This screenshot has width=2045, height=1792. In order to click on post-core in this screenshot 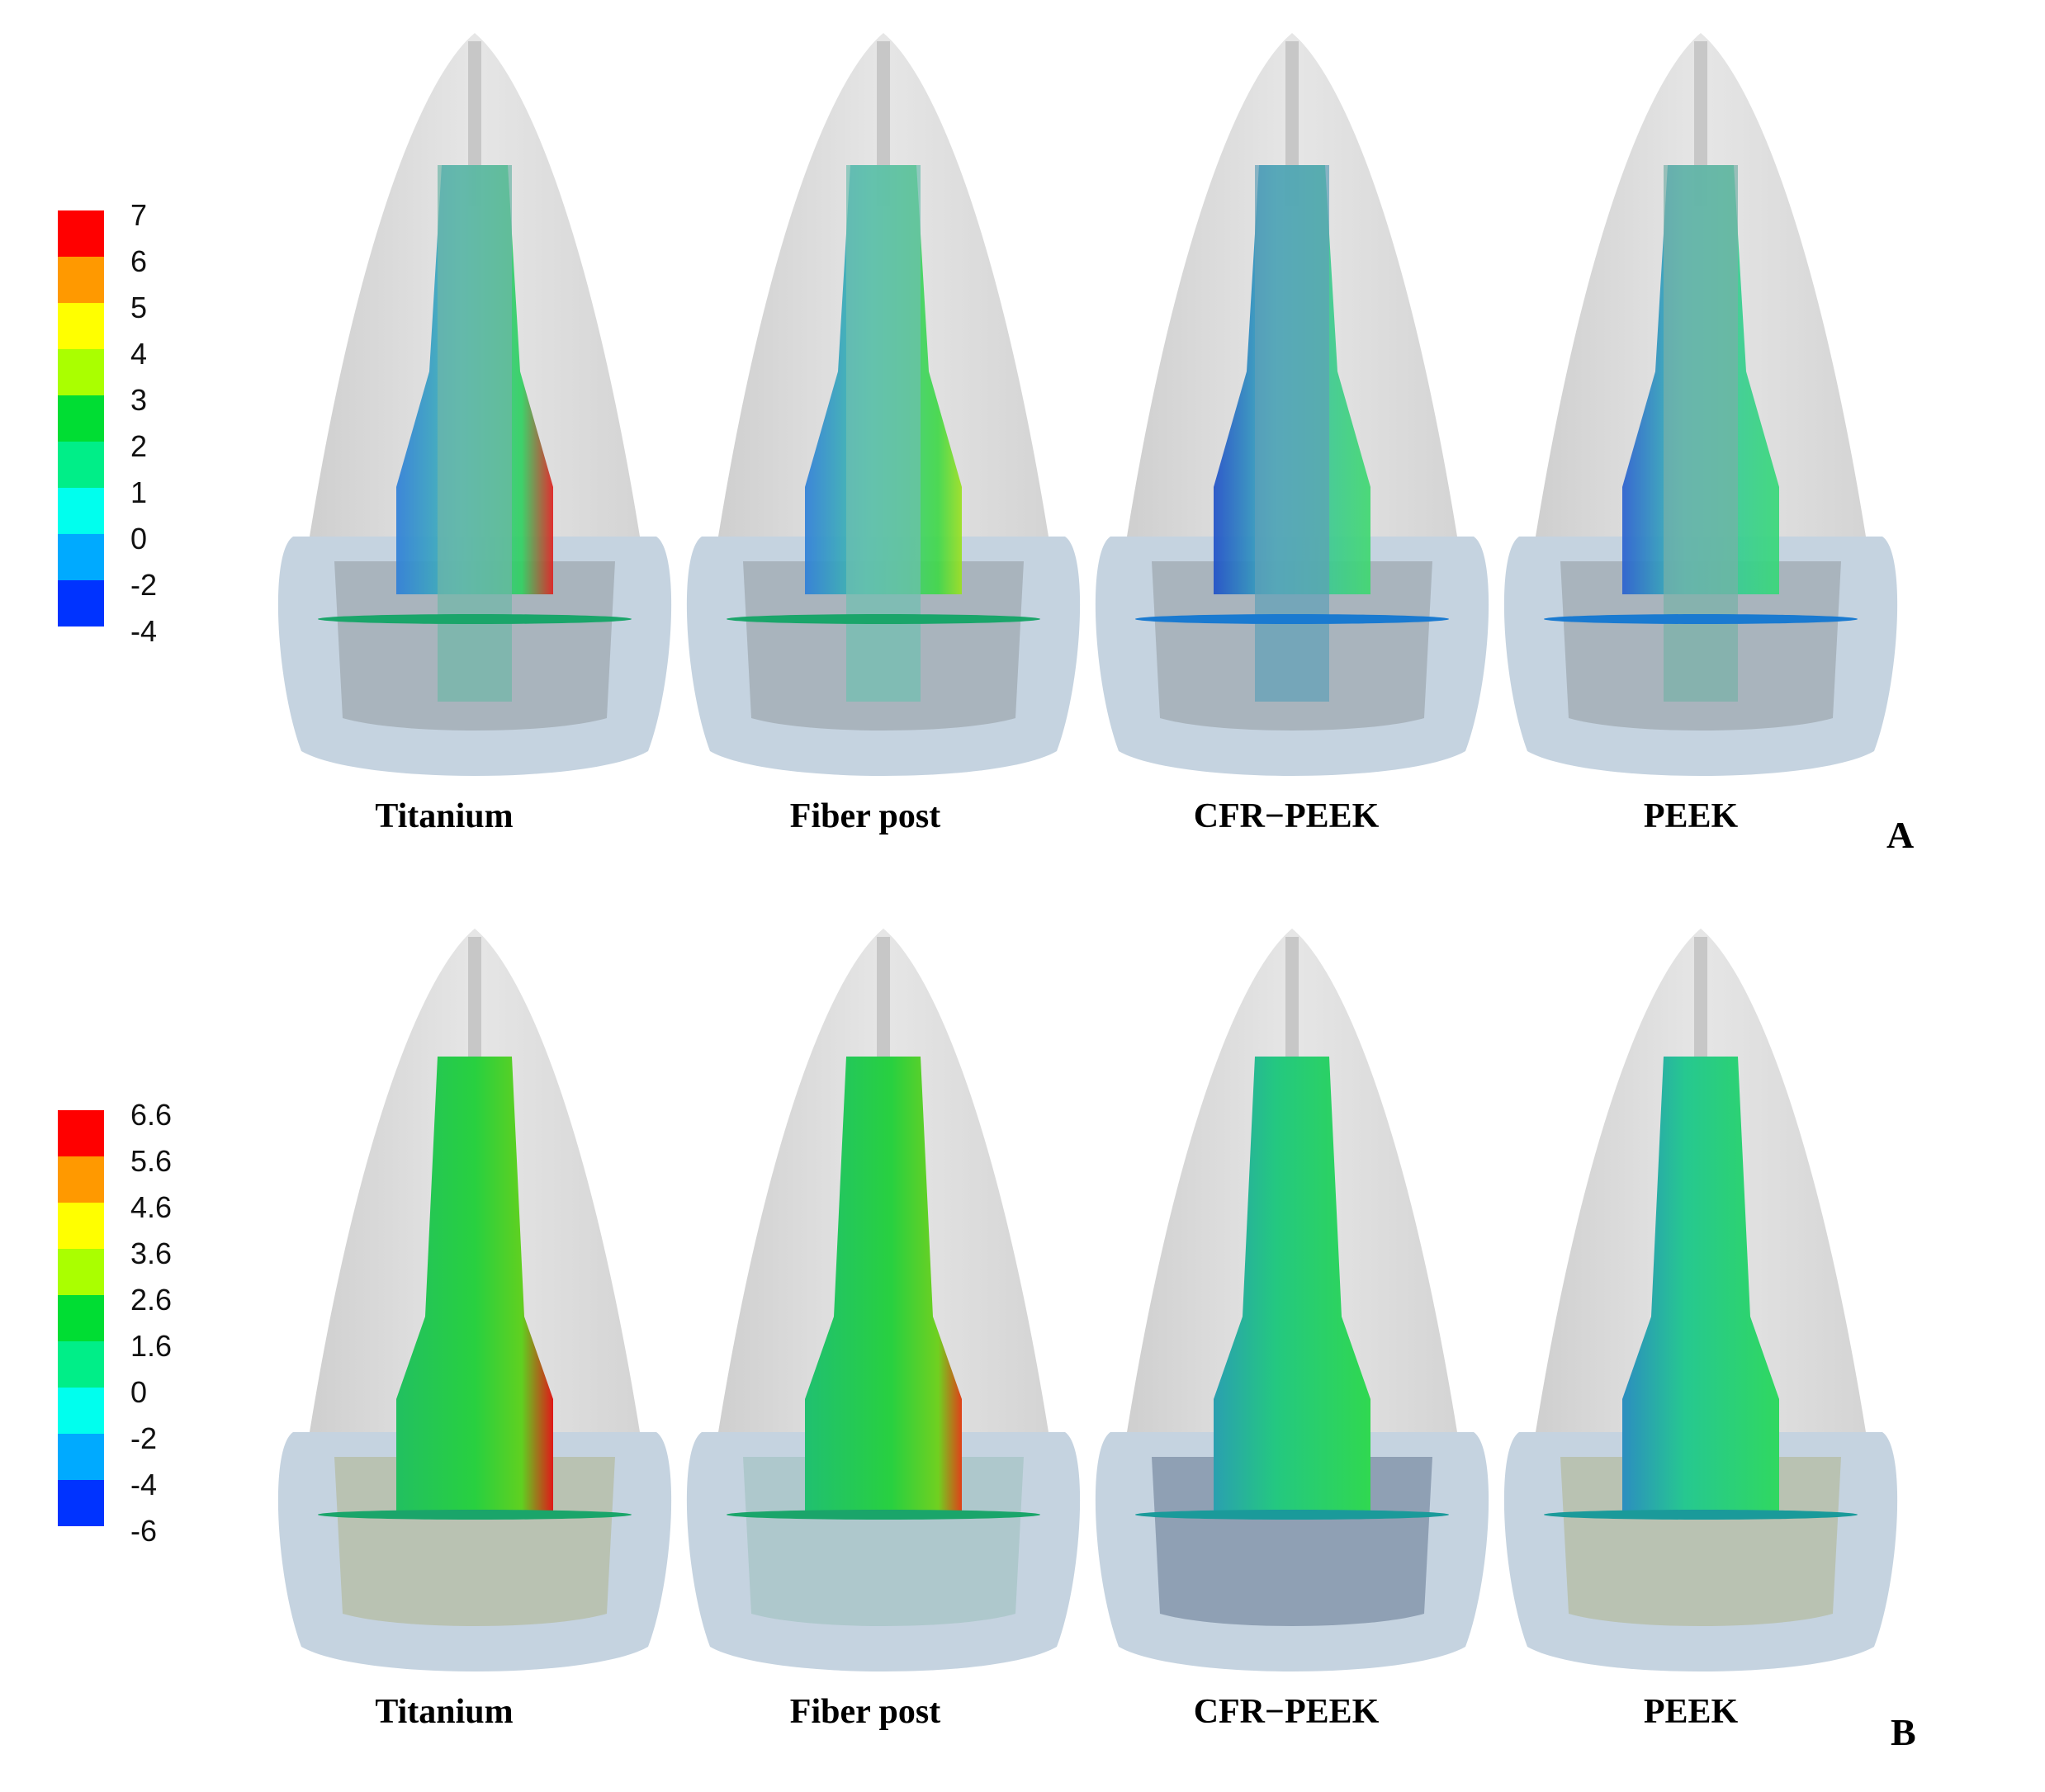, I will do `click(475, 433)`.